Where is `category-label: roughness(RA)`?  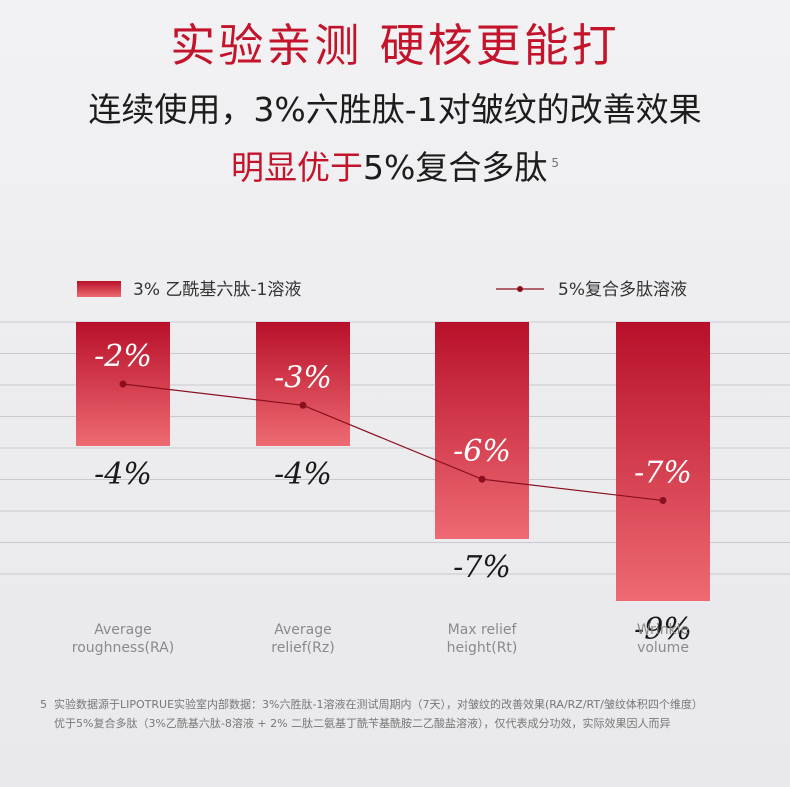 category-label: roughness(RA) is located at coordinates (123, 648).